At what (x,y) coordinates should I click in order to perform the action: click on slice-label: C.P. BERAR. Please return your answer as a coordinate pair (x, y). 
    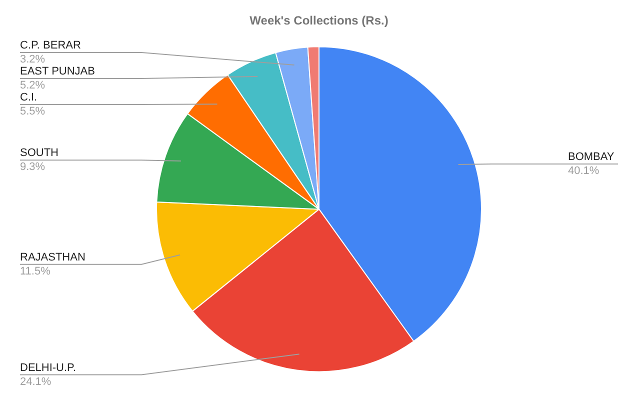
    Looking at the image, I should click on (50, 46).